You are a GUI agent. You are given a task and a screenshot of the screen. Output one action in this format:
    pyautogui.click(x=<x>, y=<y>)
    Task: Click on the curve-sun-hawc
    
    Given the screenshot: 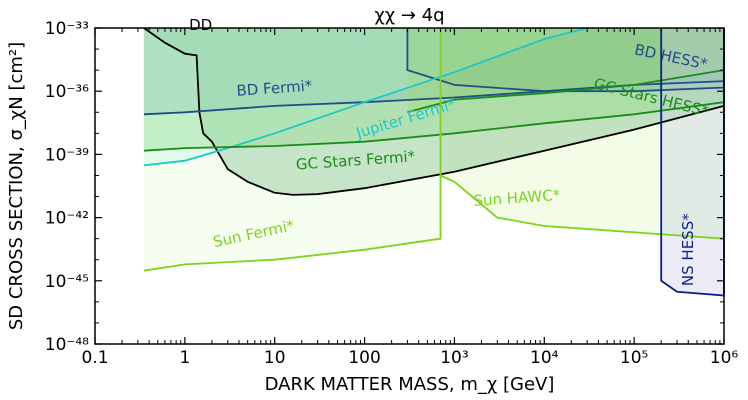 What is the action you would take?
    pyautogui.click(x=582, y=207)
    